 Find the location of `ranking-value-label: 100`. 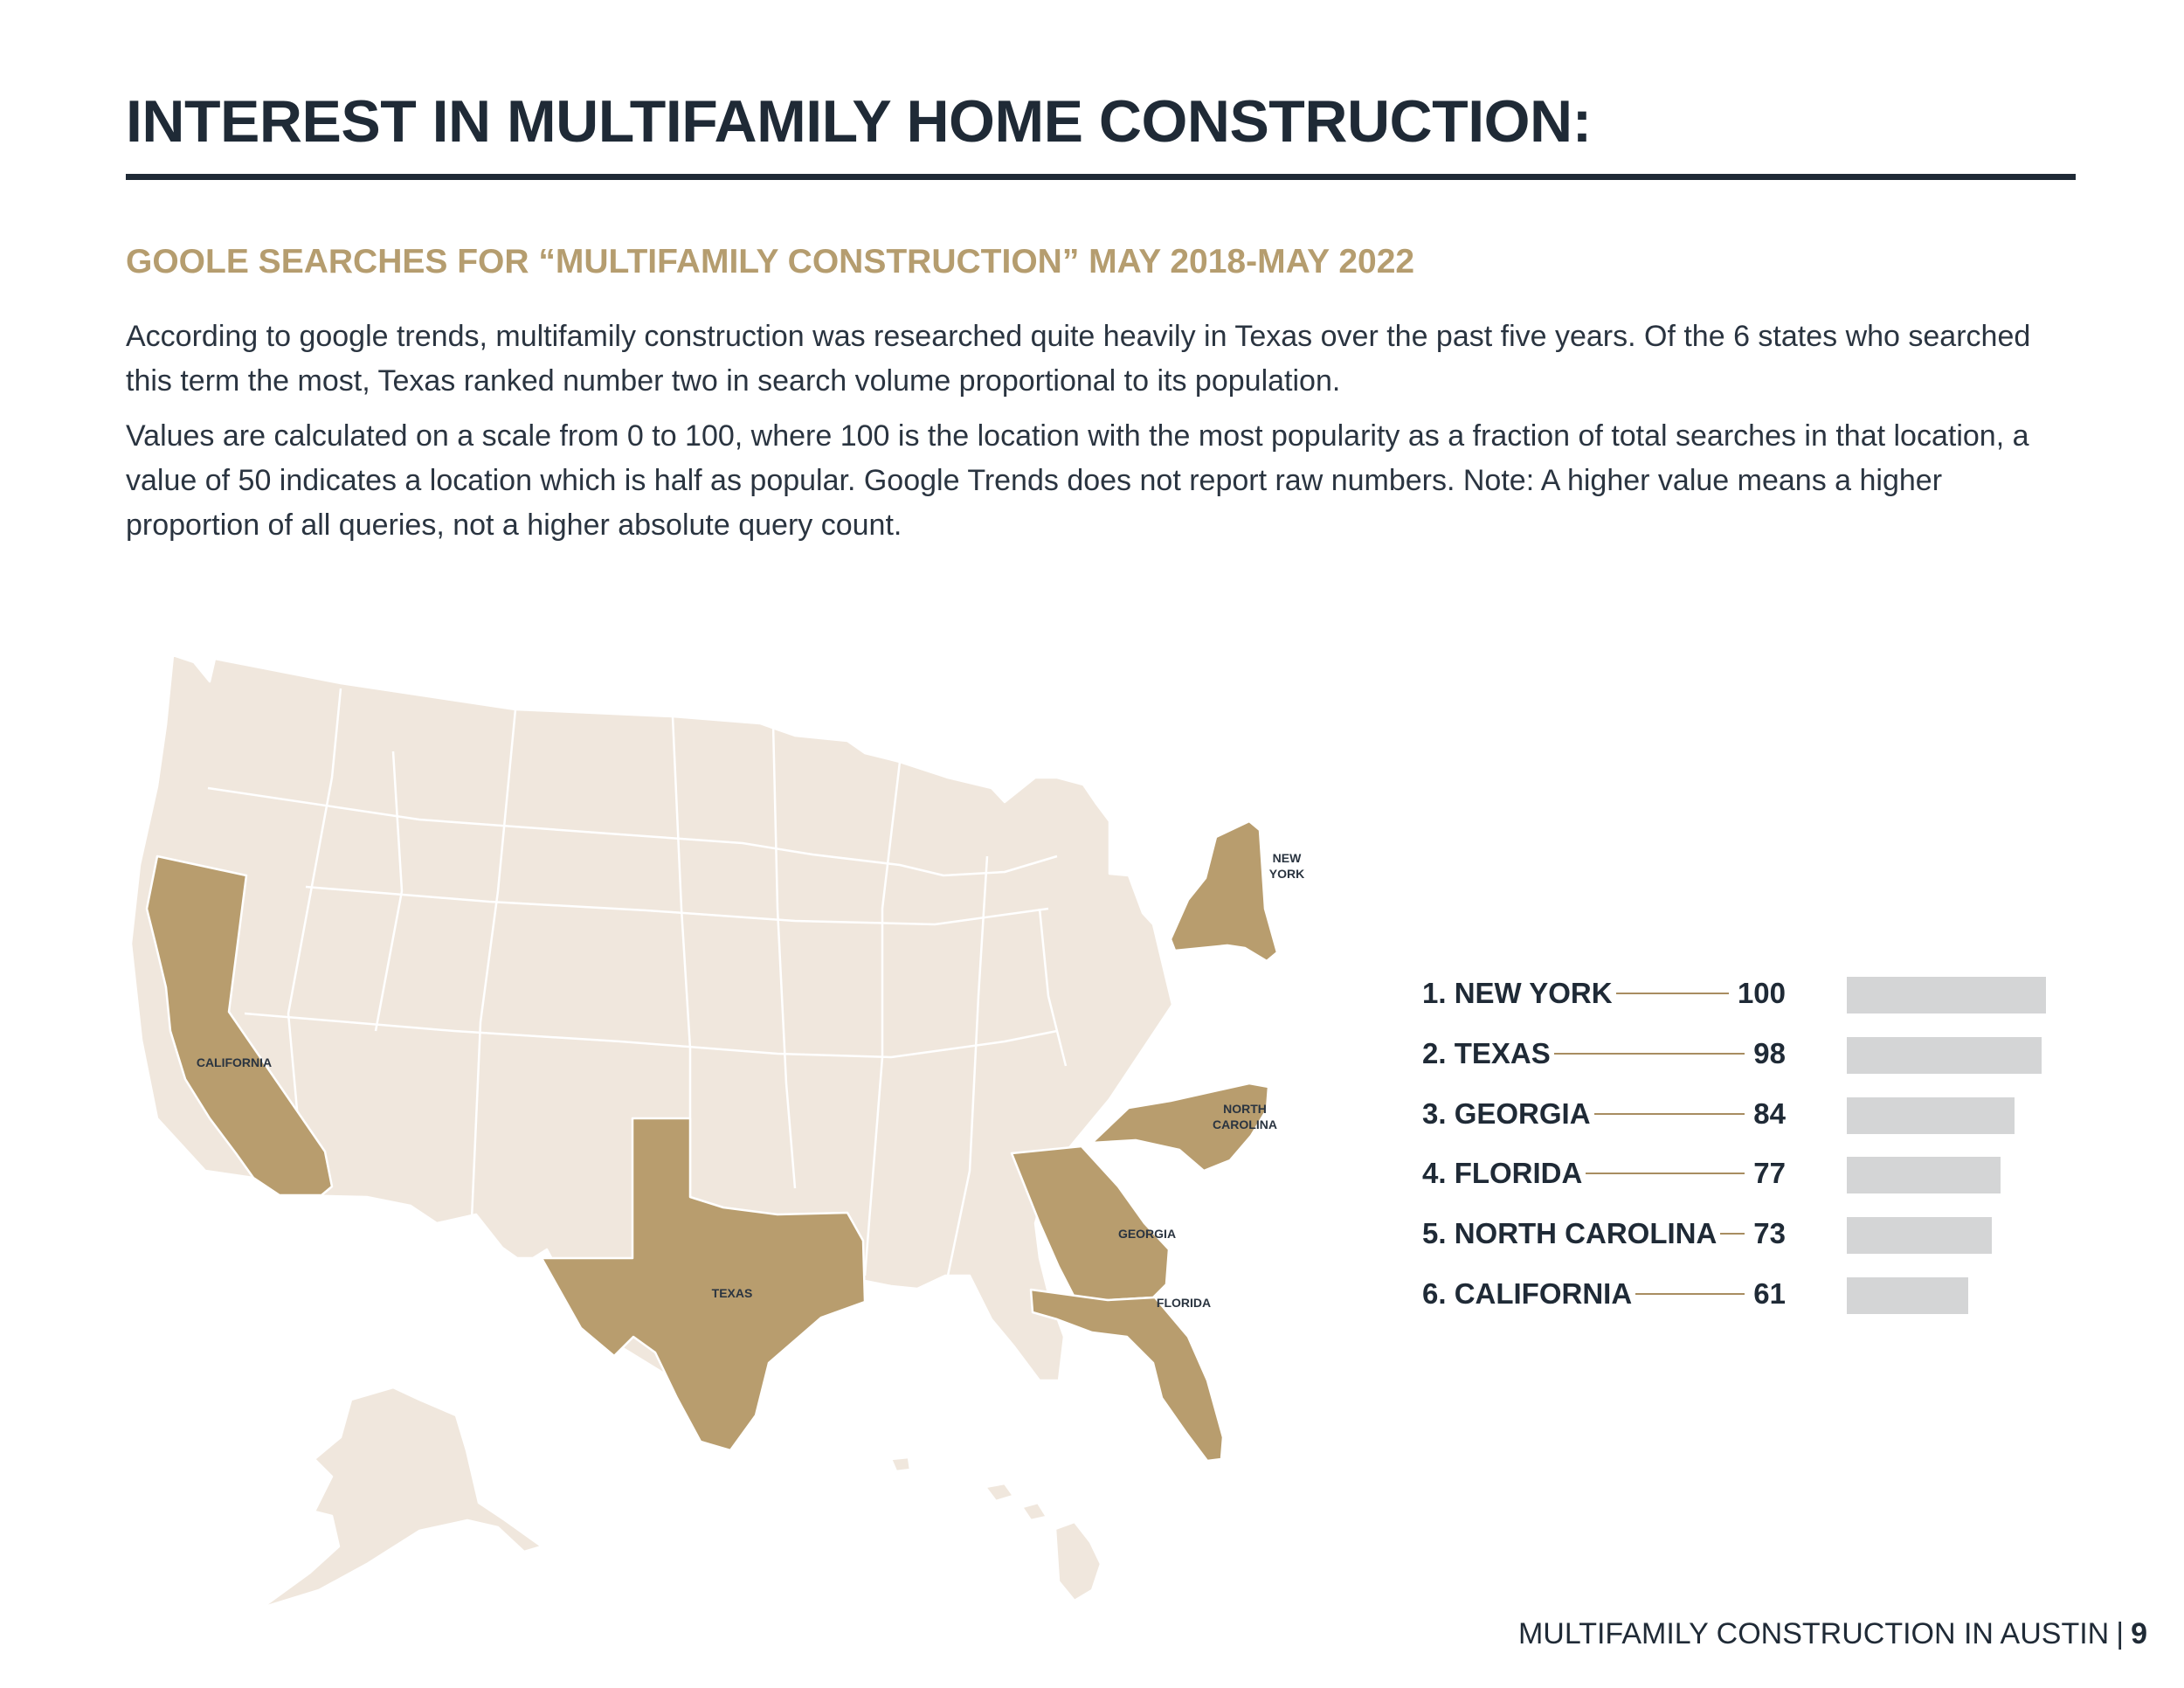

ranking-value-label: 100 is located at coordinates (1761, 993).